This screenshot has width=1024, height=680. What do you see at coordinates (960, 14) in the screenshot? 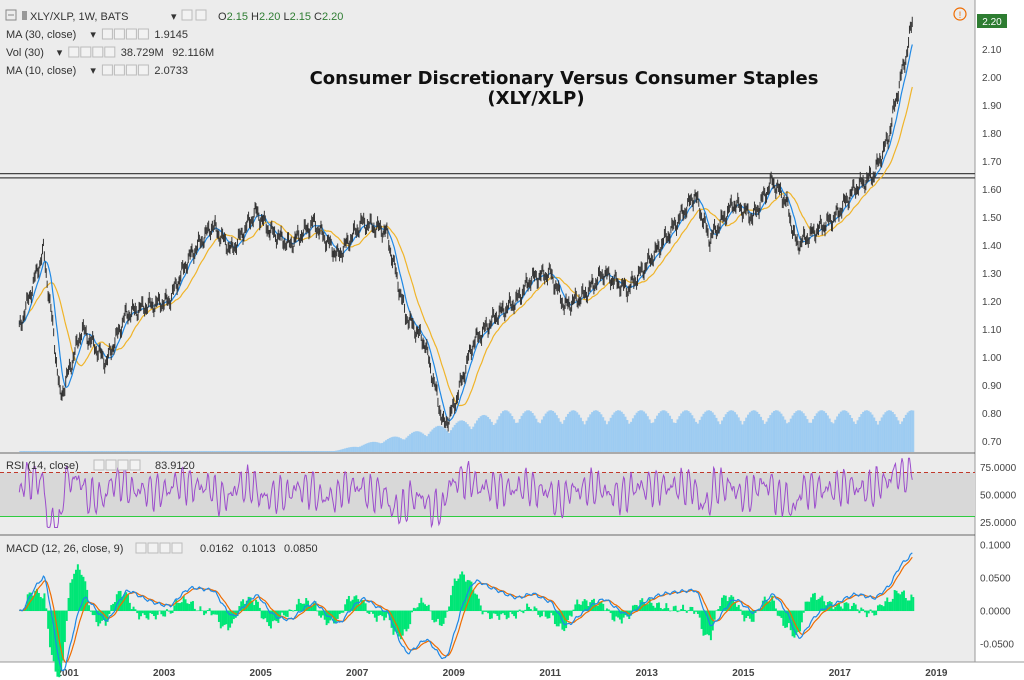
I see `warning-icon` at bounding box center [960, 14].